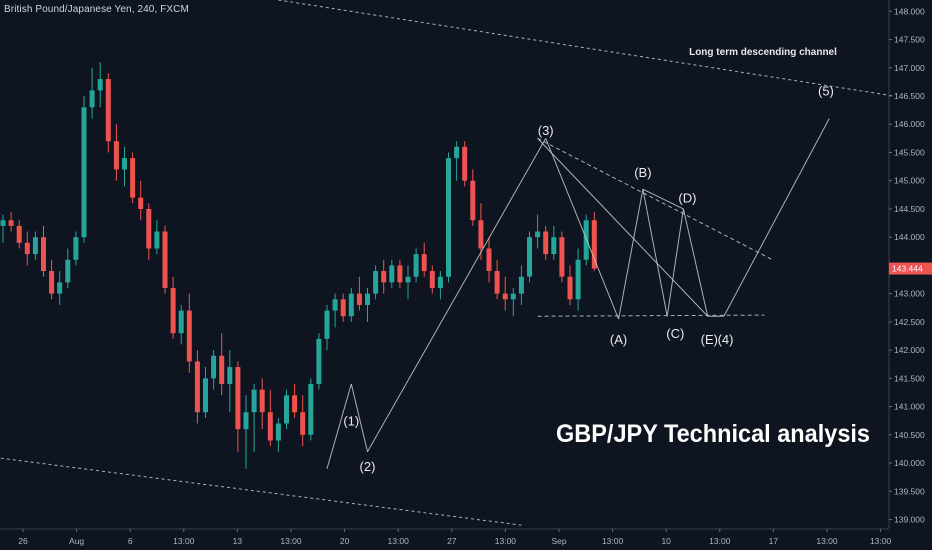  Describe the element at coordinates (651, 315) in the screenshot. I see `triangle-lower-line` at that location.